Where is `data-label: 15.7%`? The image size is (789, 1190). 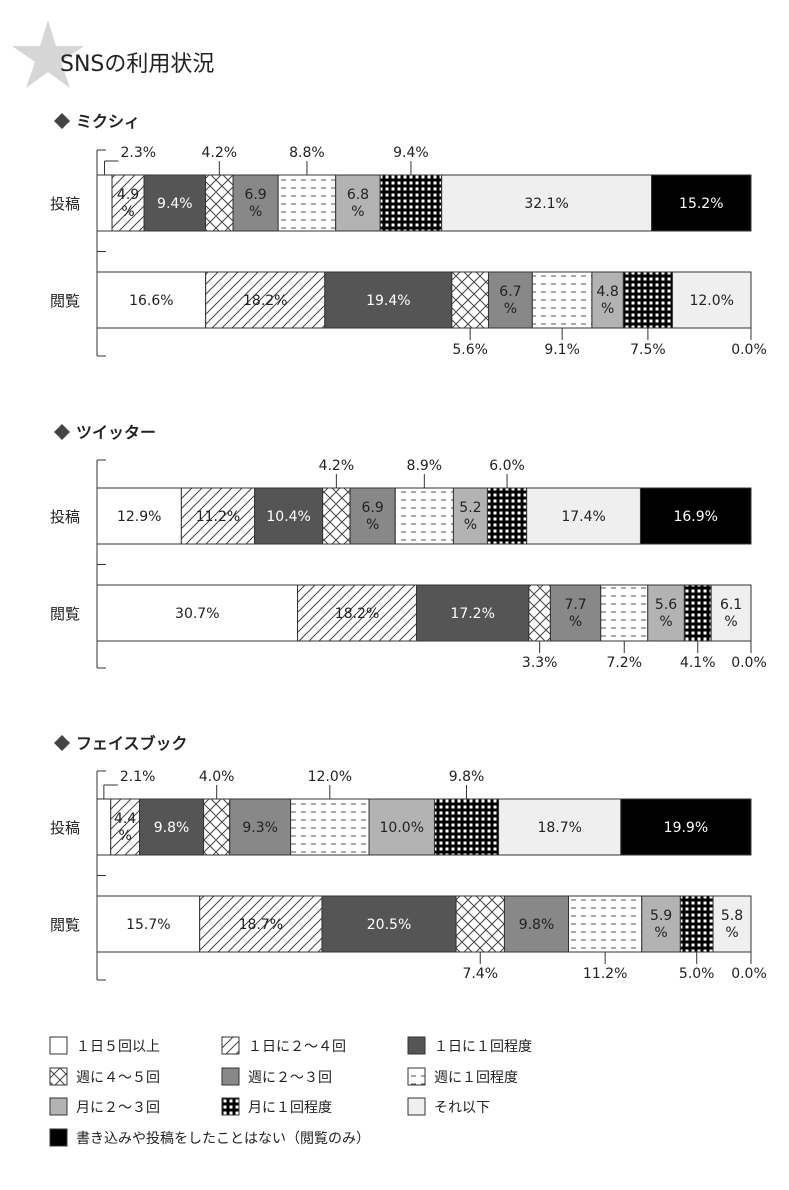
data-label: 15.7% is located at coordinates (148, 925).